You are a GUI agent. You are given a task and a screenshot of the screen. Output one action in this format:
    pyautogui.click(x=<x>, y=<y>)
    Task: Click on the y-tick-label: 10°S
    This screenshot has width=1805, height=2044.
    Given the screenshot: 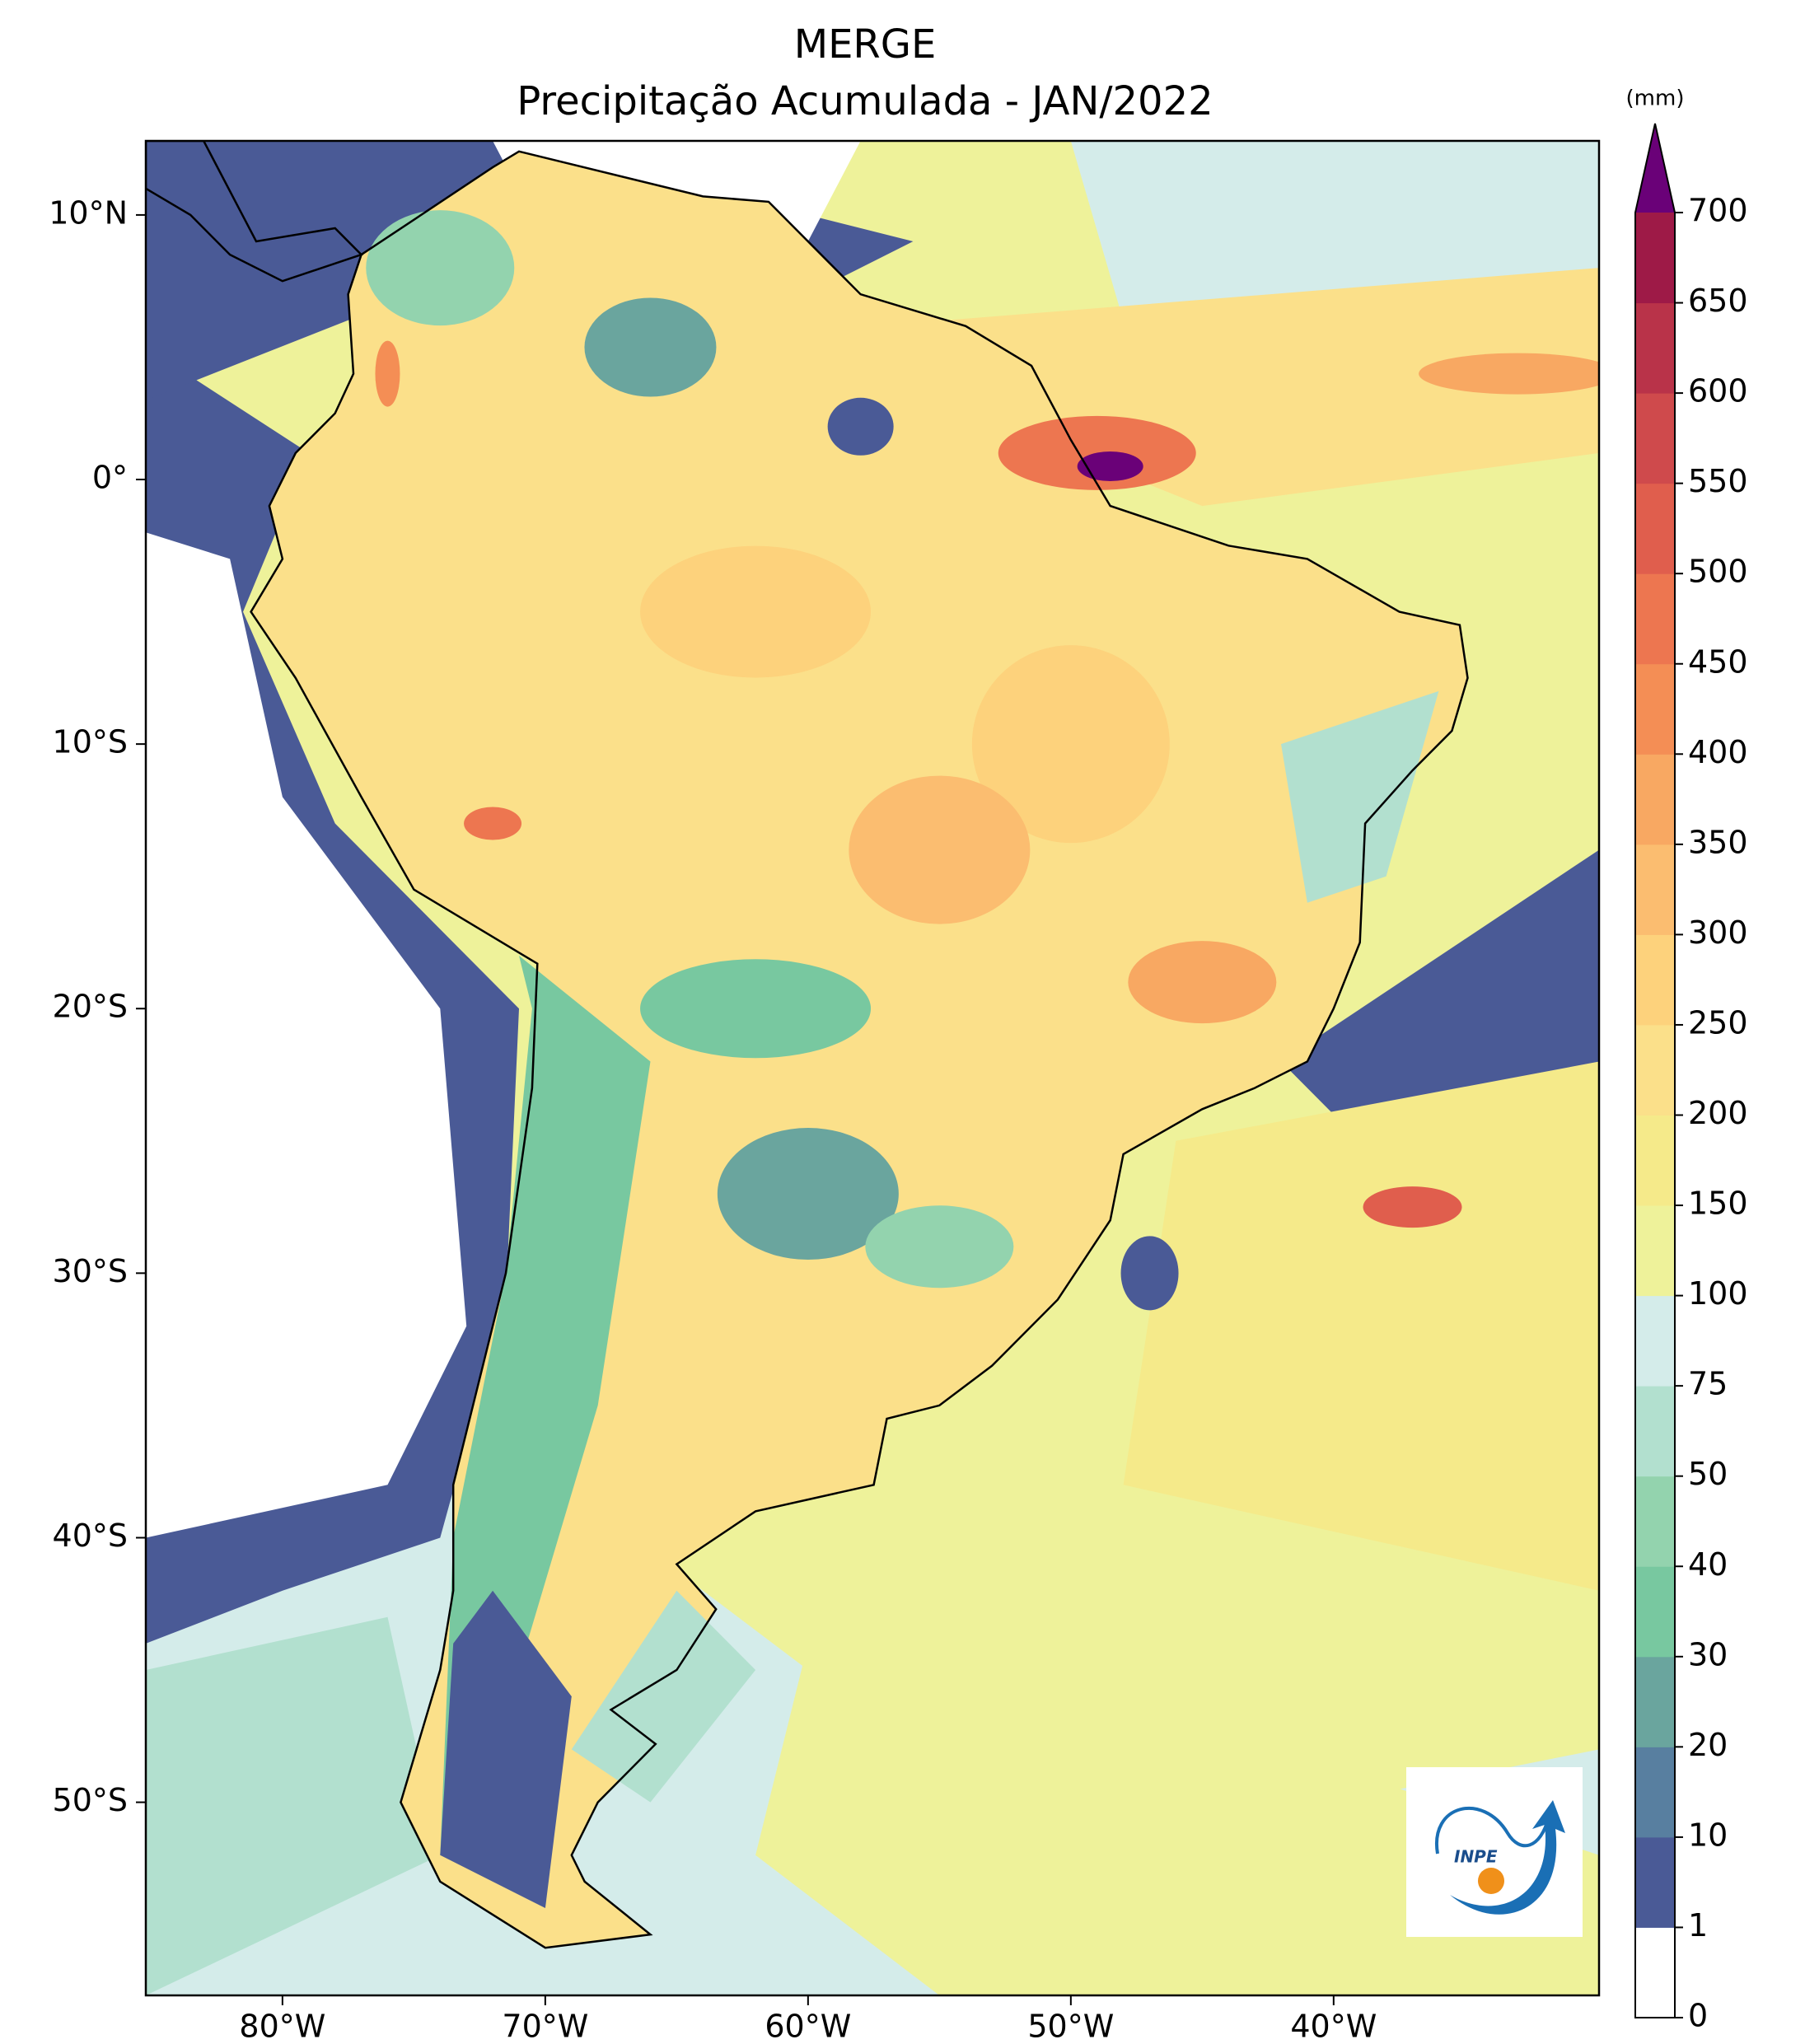 What is the action you would take?
    pyautogui.click(x=90, y=742)
    